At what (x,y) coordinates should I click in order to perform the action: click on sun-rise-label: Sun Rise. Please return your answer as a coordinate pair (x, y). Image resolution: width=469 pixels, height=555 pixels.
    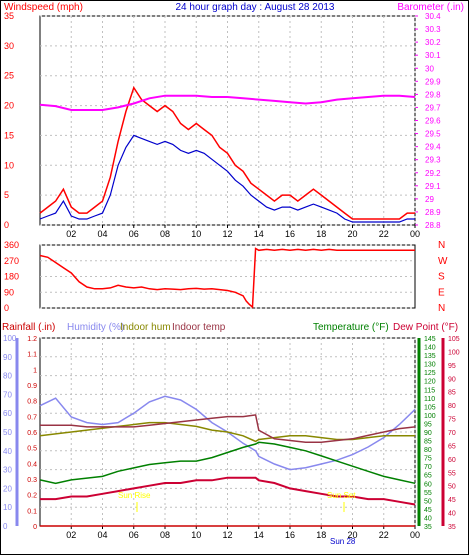
    Looking at the image, I should click on (134, 495).